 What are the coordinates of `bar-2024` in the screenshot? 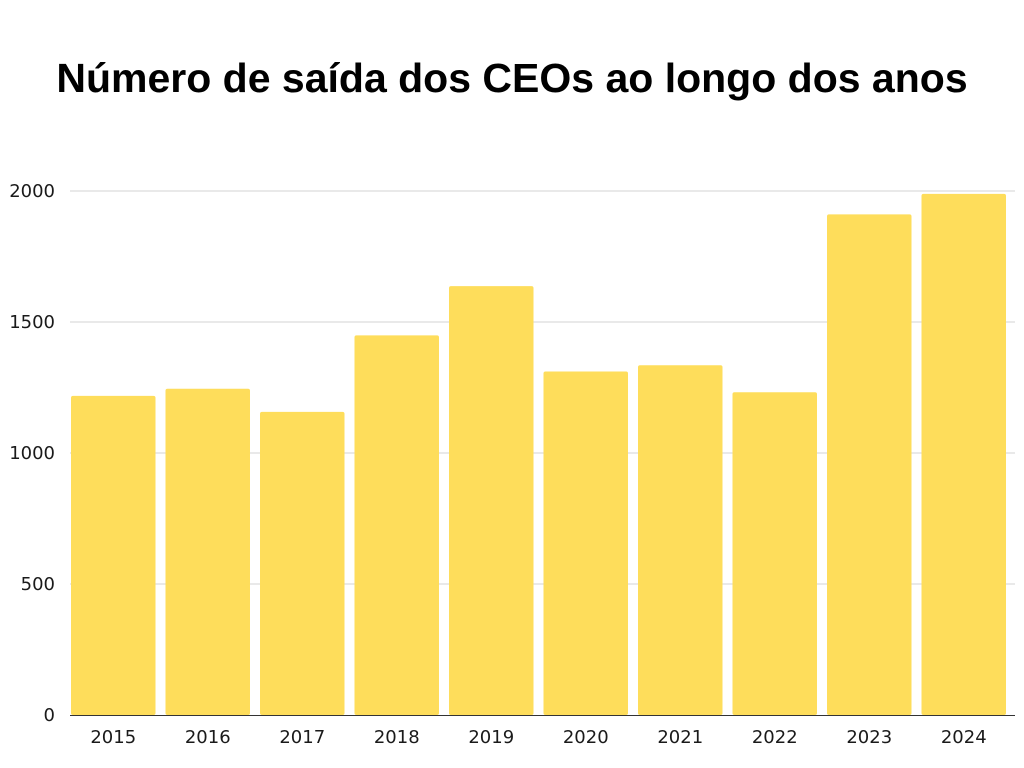 It's located at (963, 454).